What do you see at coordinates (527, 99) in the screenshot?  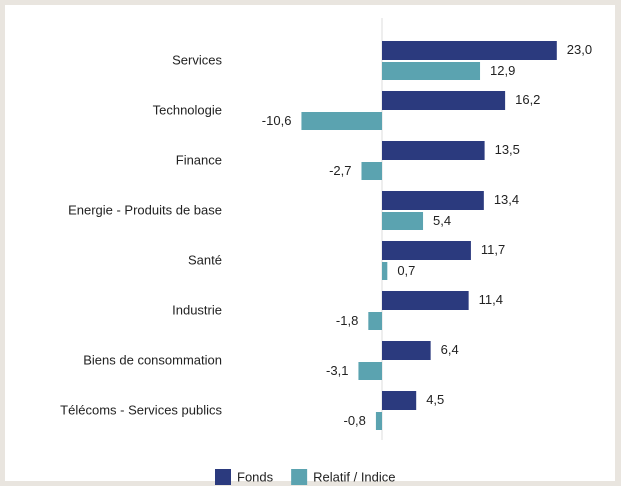 I see `value-label: 16,2` at bounding box center [527, 99].